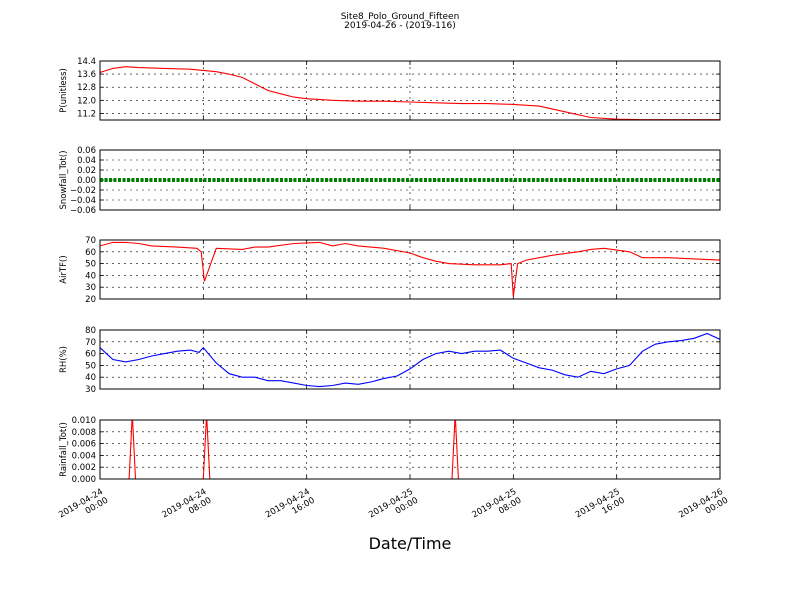 This screenshot has width=800, height=600. I want to click on panel-2-ytick-label-5: 70, so click(90, 241).